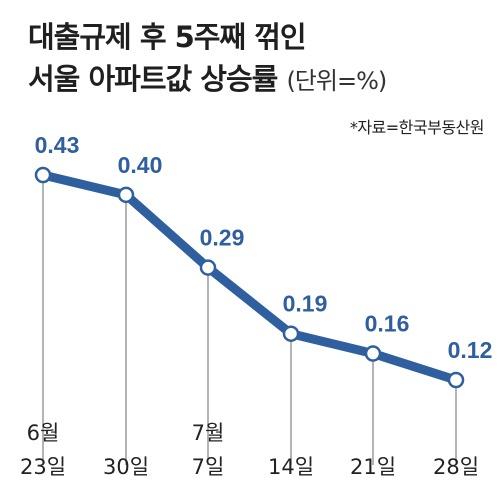  Describe the element at coordinates (305, 304) in the screenshot. I see `value-label: 0.19` at that location.